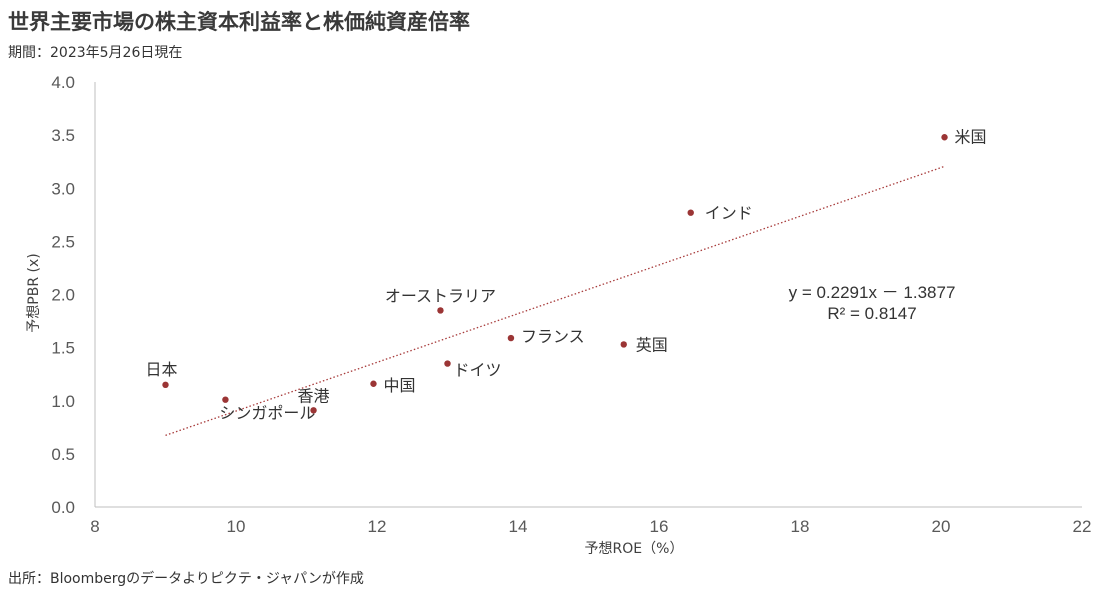  What do you see at coordinates (729, 213) in the screenshot?
I see `point-label: インド` at bounding box center [729, 213].